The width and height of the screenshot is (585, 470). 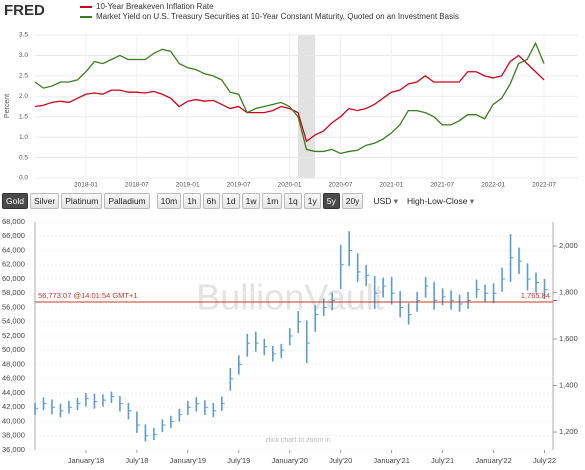 I want to click on x-tick-label: 2022-07, so click(x=544, y=185).